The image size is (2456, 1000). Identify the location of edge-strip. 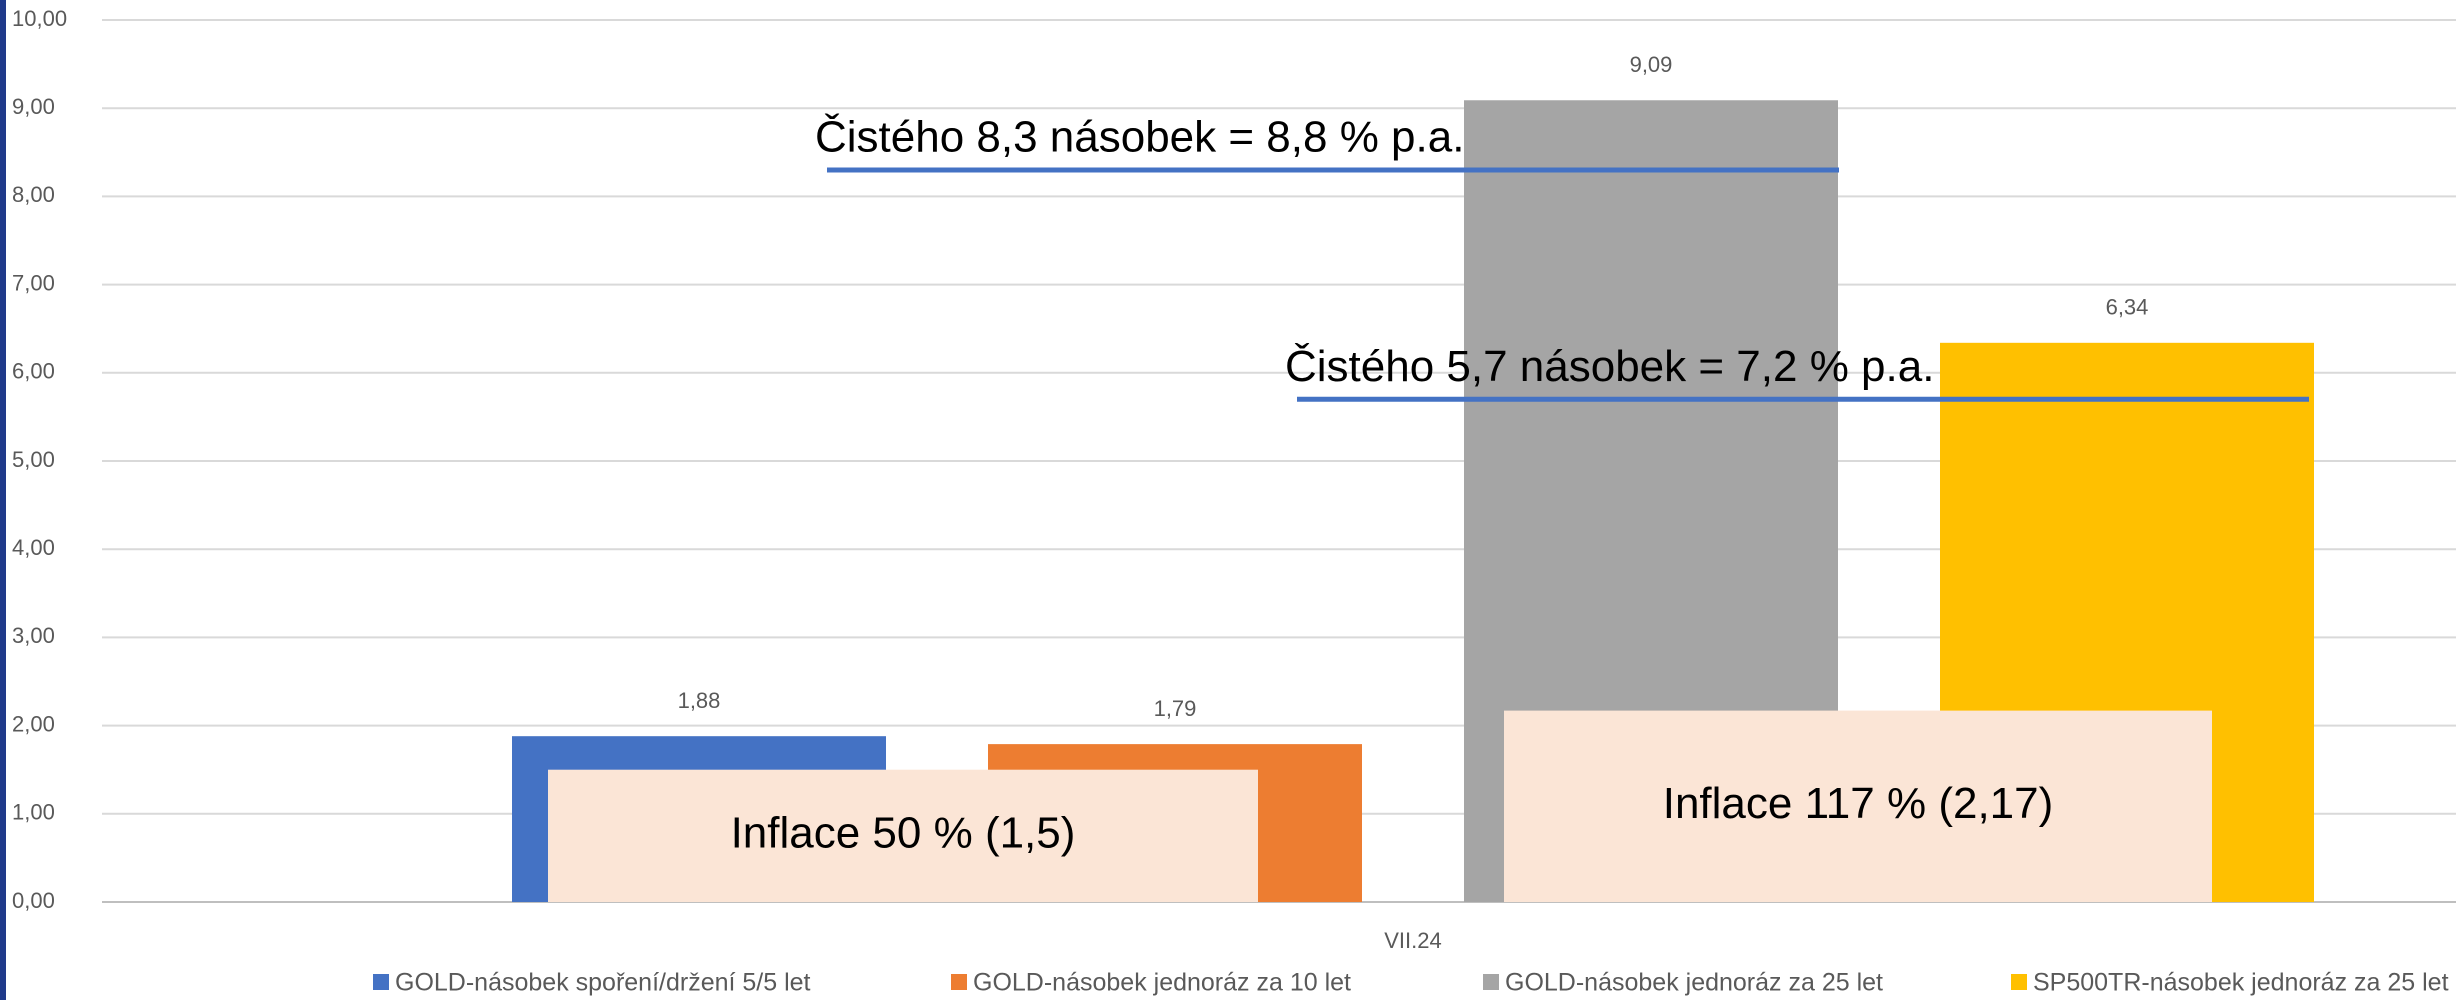
(3, 500).